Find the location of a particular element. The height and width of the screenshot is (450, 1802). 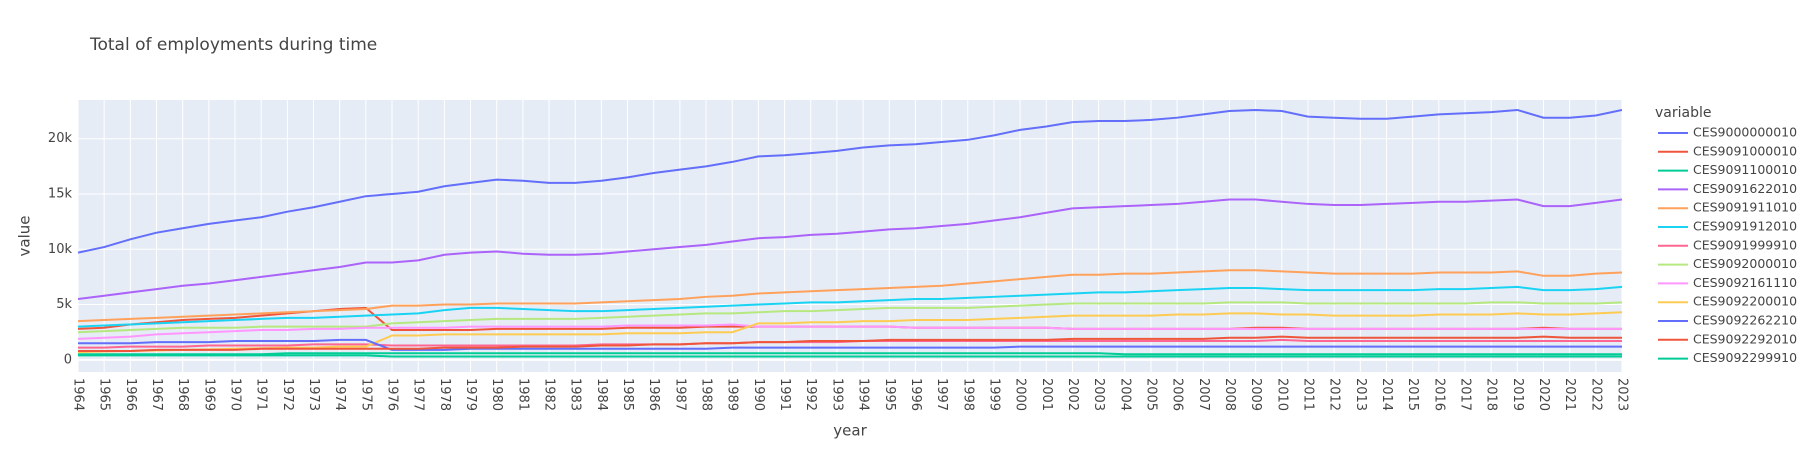

x-tick-label: 1969 is located at coordinates (208, 394).